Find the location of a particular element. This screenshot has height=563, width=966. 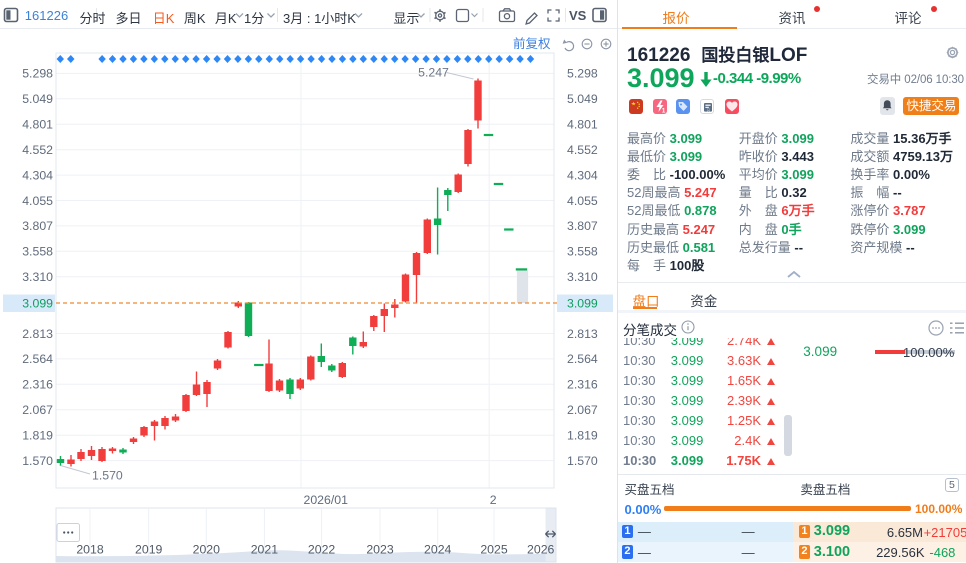

svg-text: 2023 is located at coordinates (380, 550).